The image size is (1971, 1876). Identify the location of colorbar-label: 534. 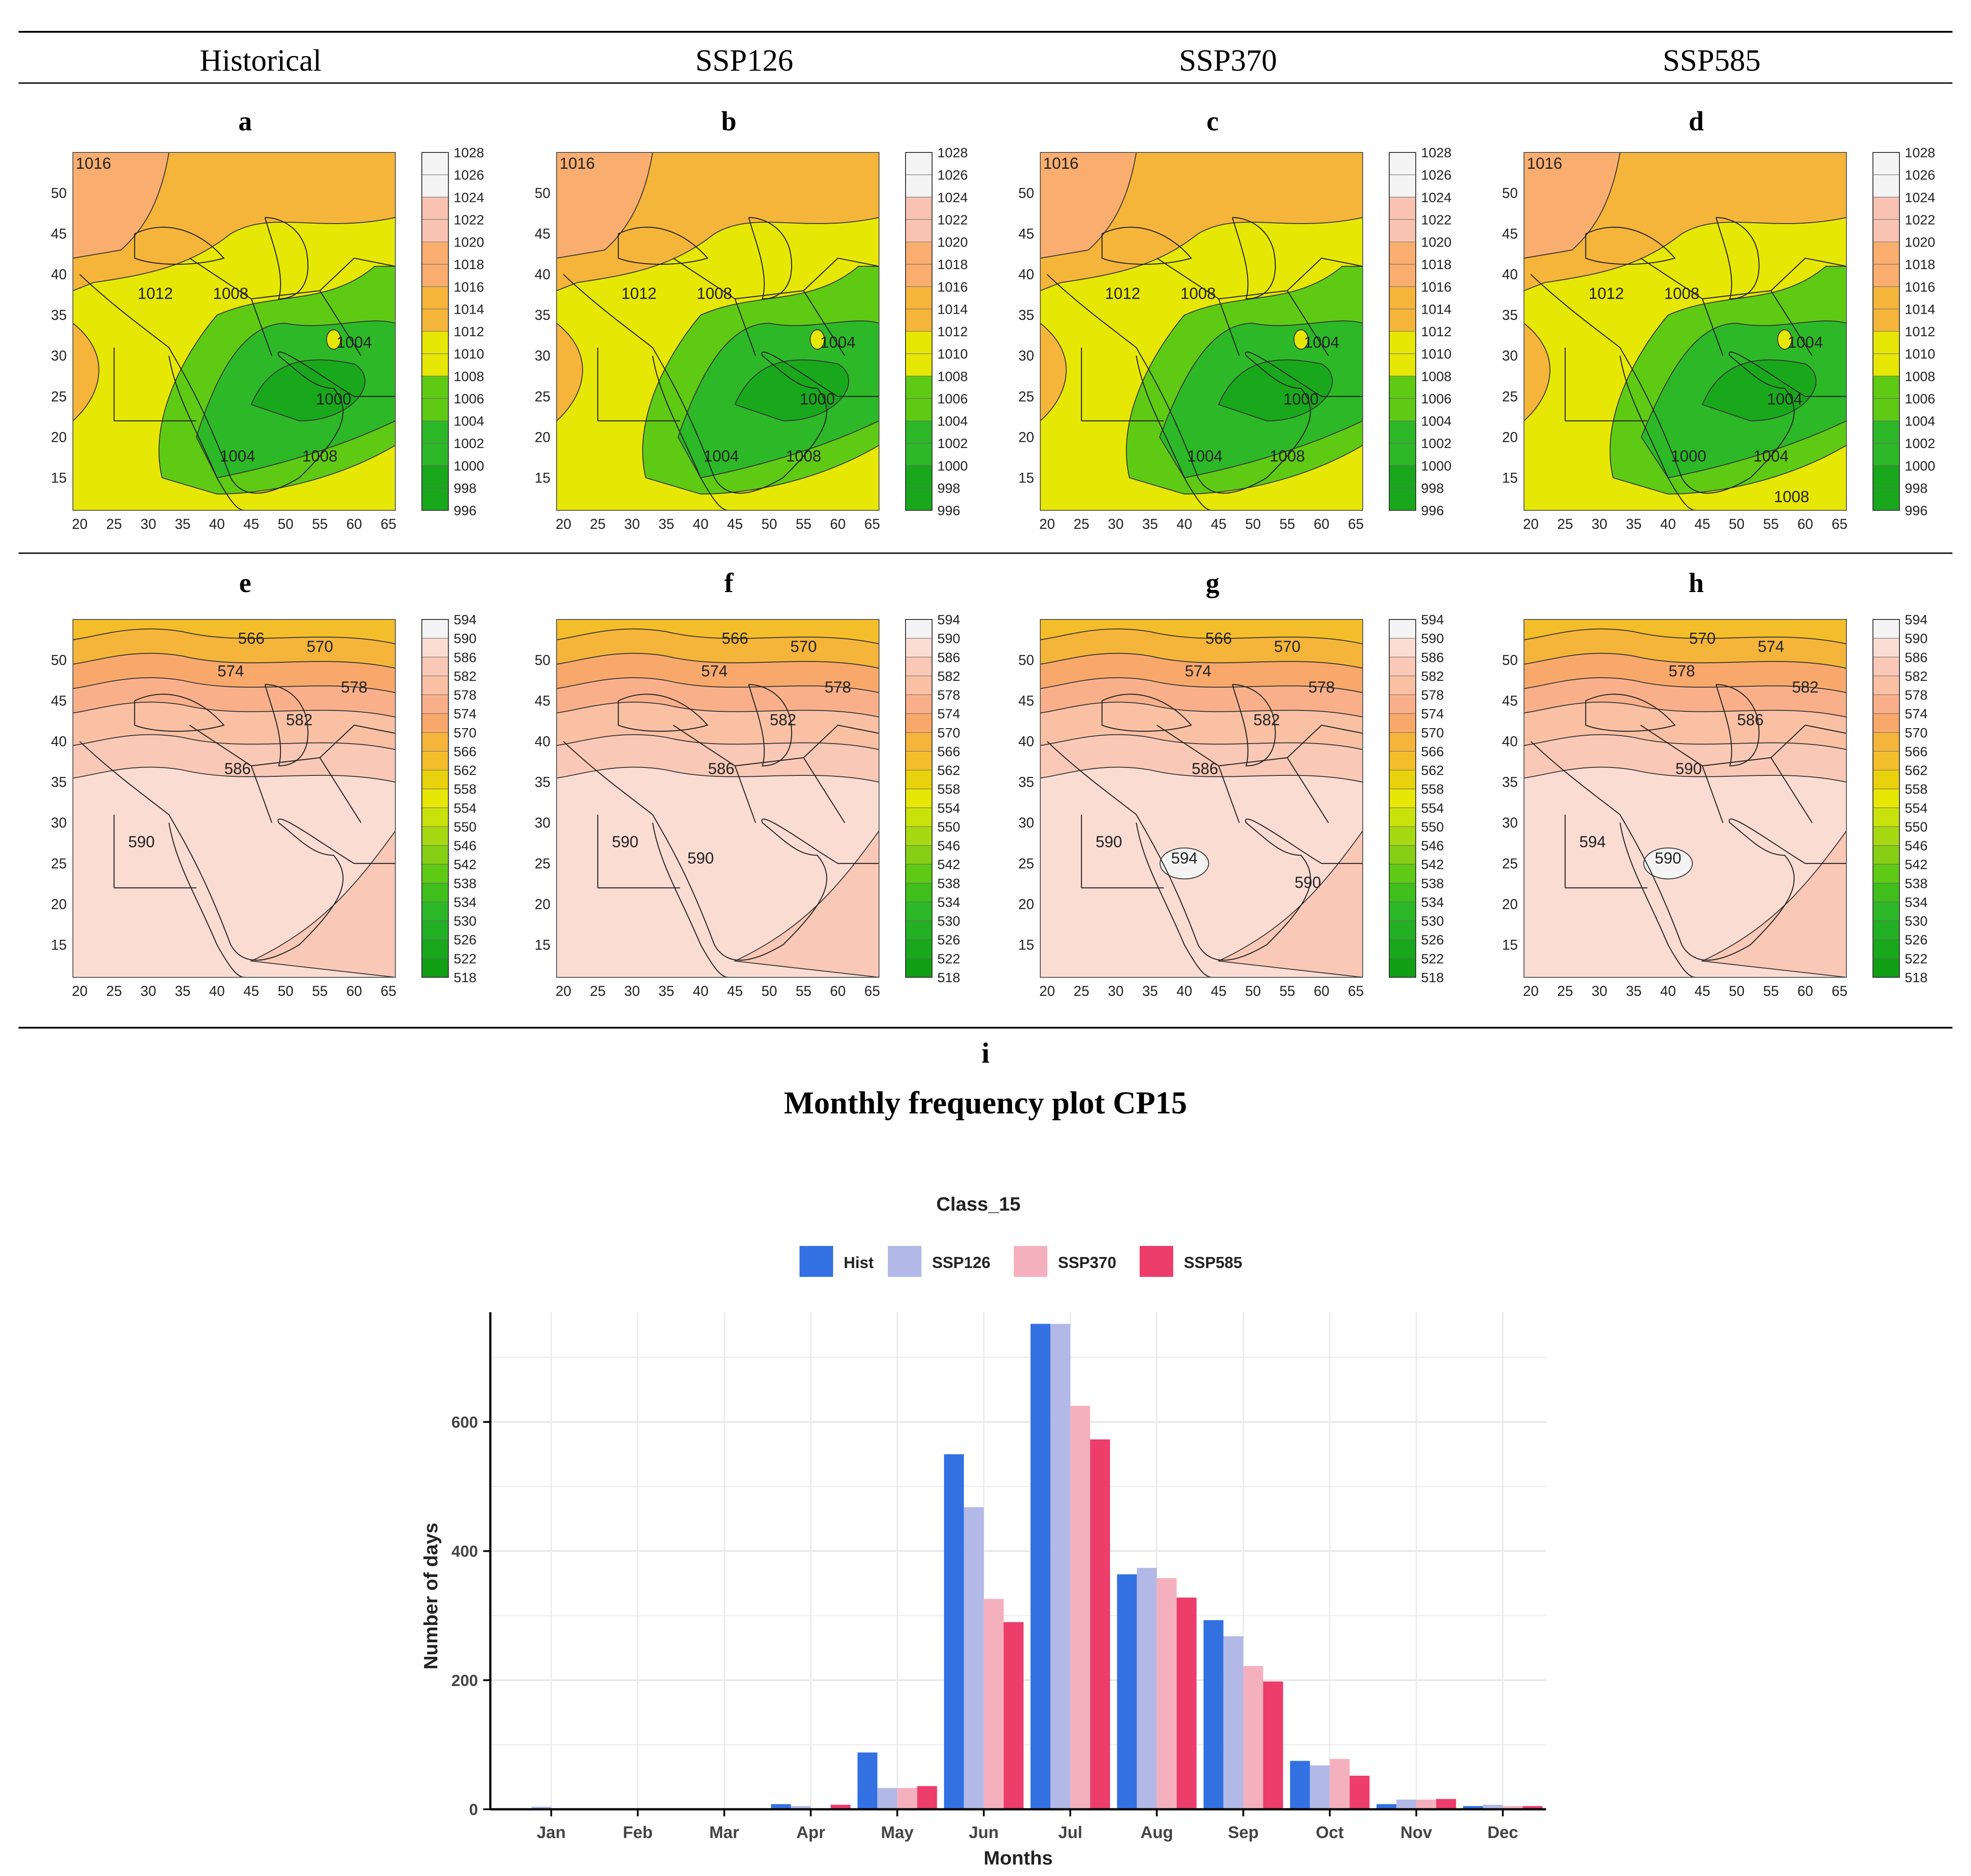
(465, 902).